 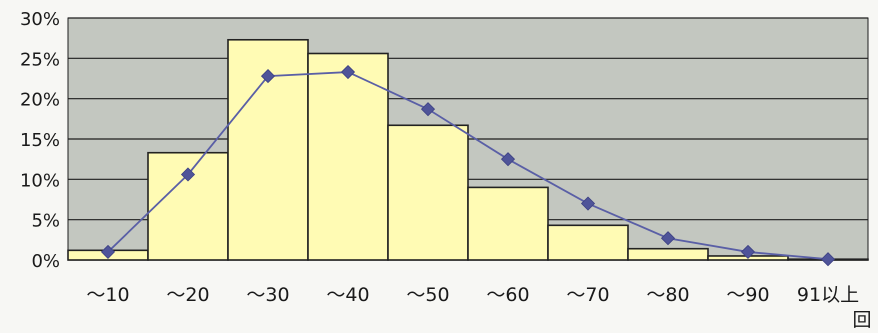 I want to click on x-tick-label: ～10, so click(x=107, y=295).